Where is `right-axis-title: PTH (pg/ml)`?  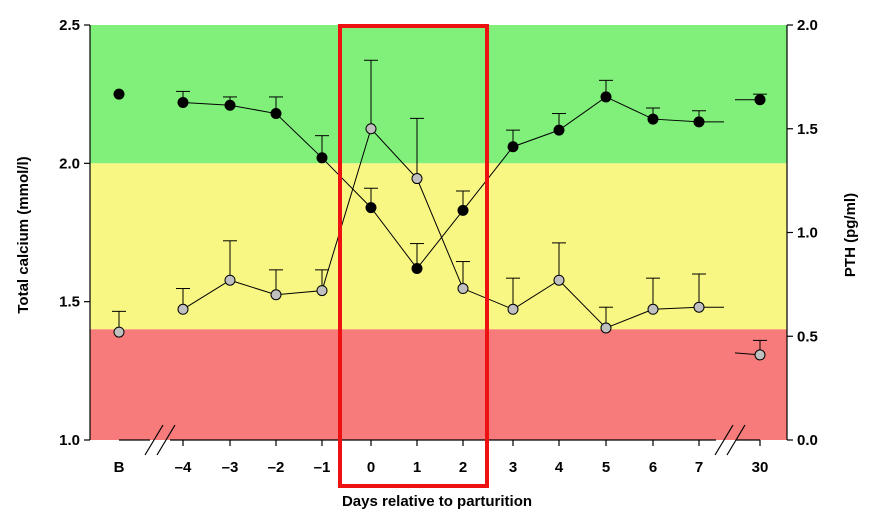
right-axis-title: PTH (pg/ml) is located at coordinates (850, 235).